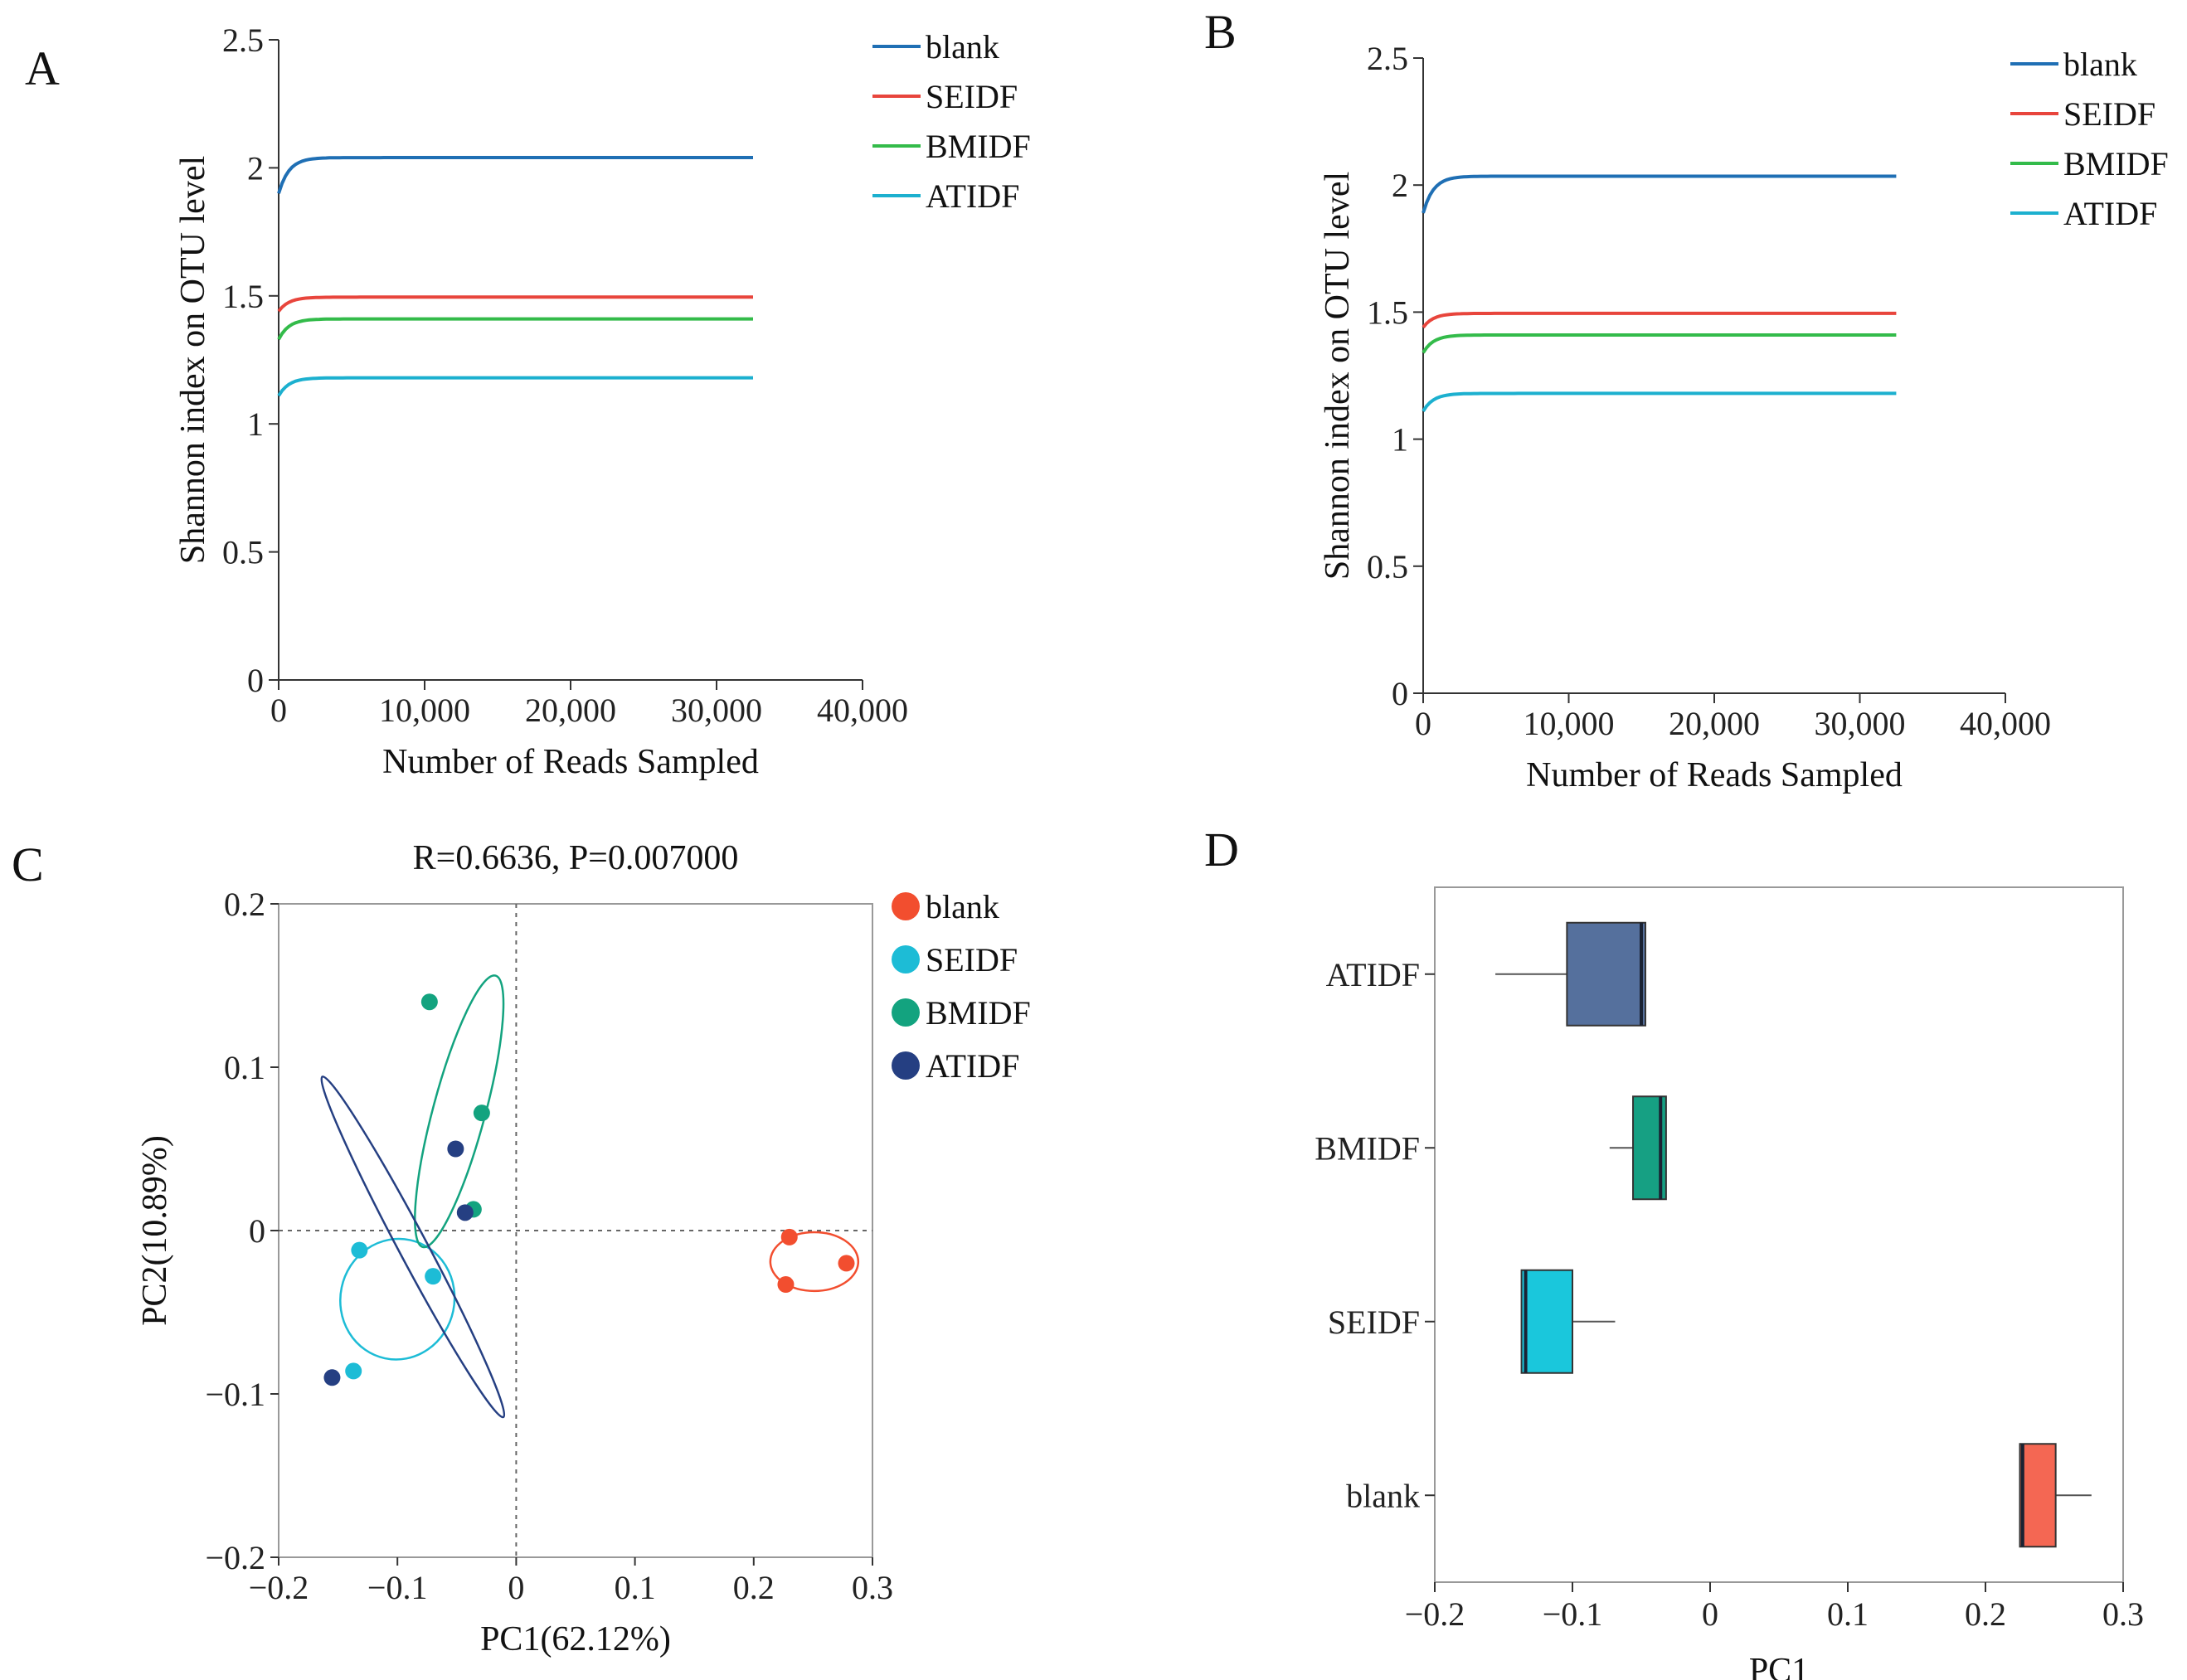 The image size is (2187, 1680). What do you see at coordinates (2038, 1495) in the screenshot?
I see `box-blank` at bounding box center [2038, 1495].